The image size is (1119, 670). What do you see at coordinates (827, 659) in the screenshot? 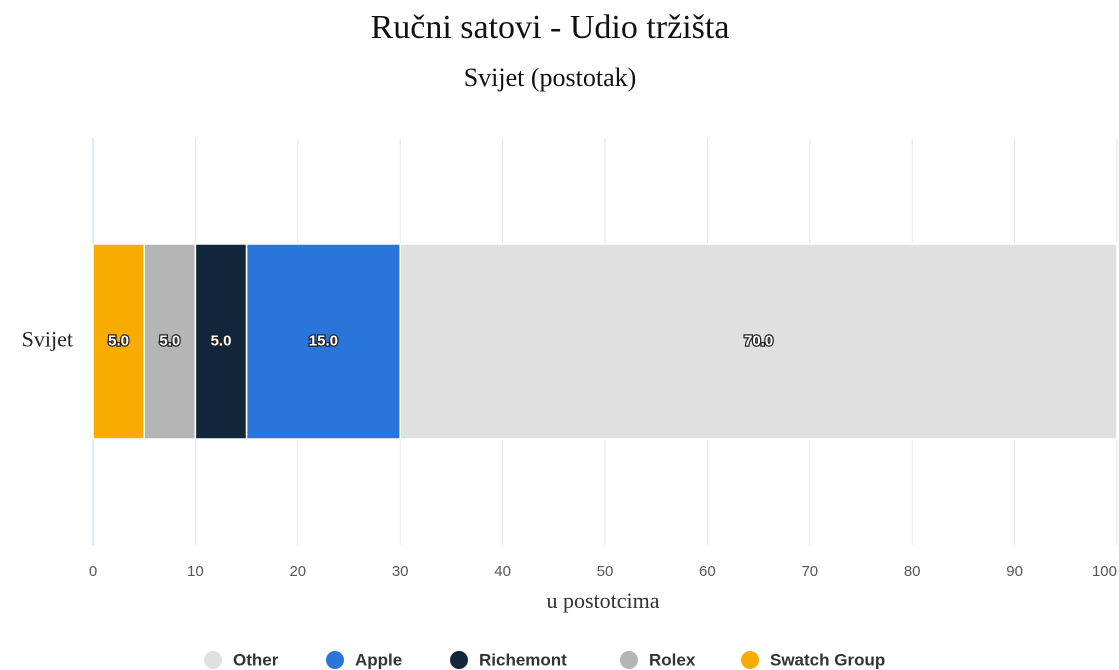
I see `legend-label: Swatch Group` at bounding box center [827, 659].